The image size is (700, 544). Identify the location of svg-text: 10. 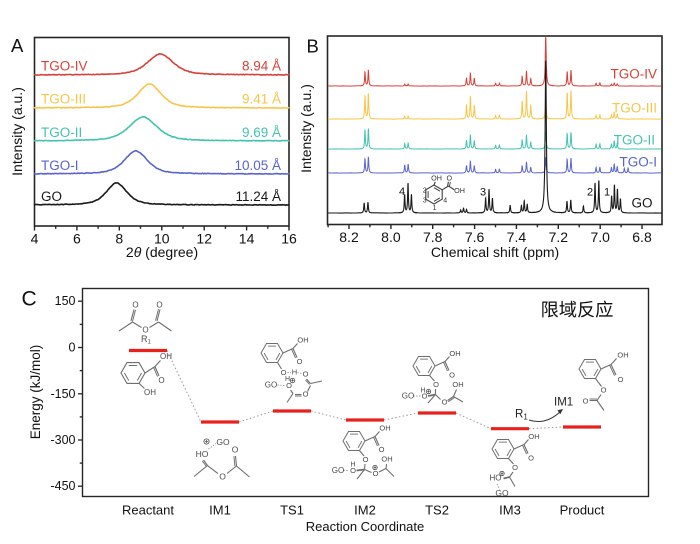
(162, 239).